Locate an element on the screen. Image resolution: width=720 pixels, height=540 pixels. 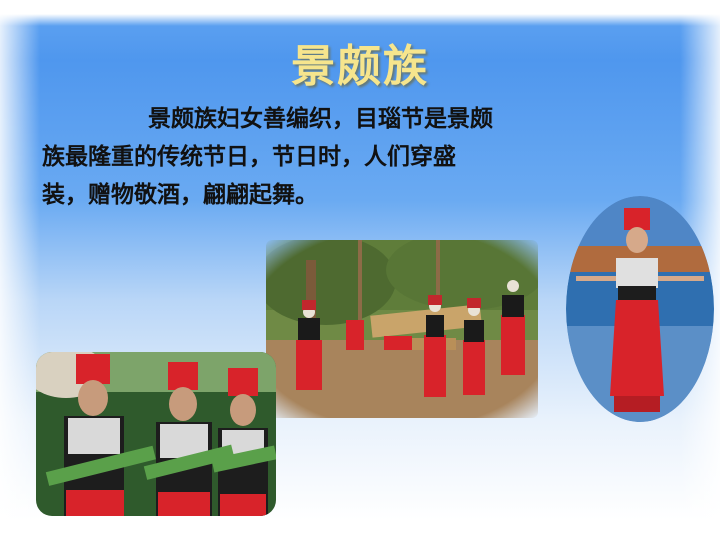
festival-dance-image is located at coordinates (402, 329).